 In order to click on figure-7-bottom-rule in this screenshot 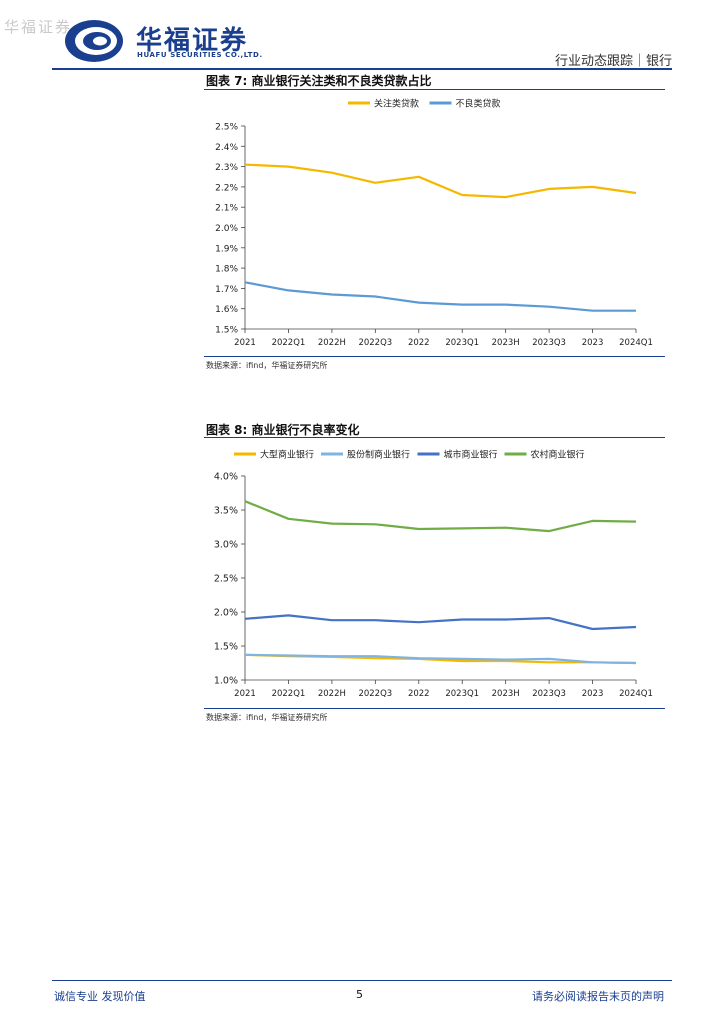, I will do `click(434, 356)`.